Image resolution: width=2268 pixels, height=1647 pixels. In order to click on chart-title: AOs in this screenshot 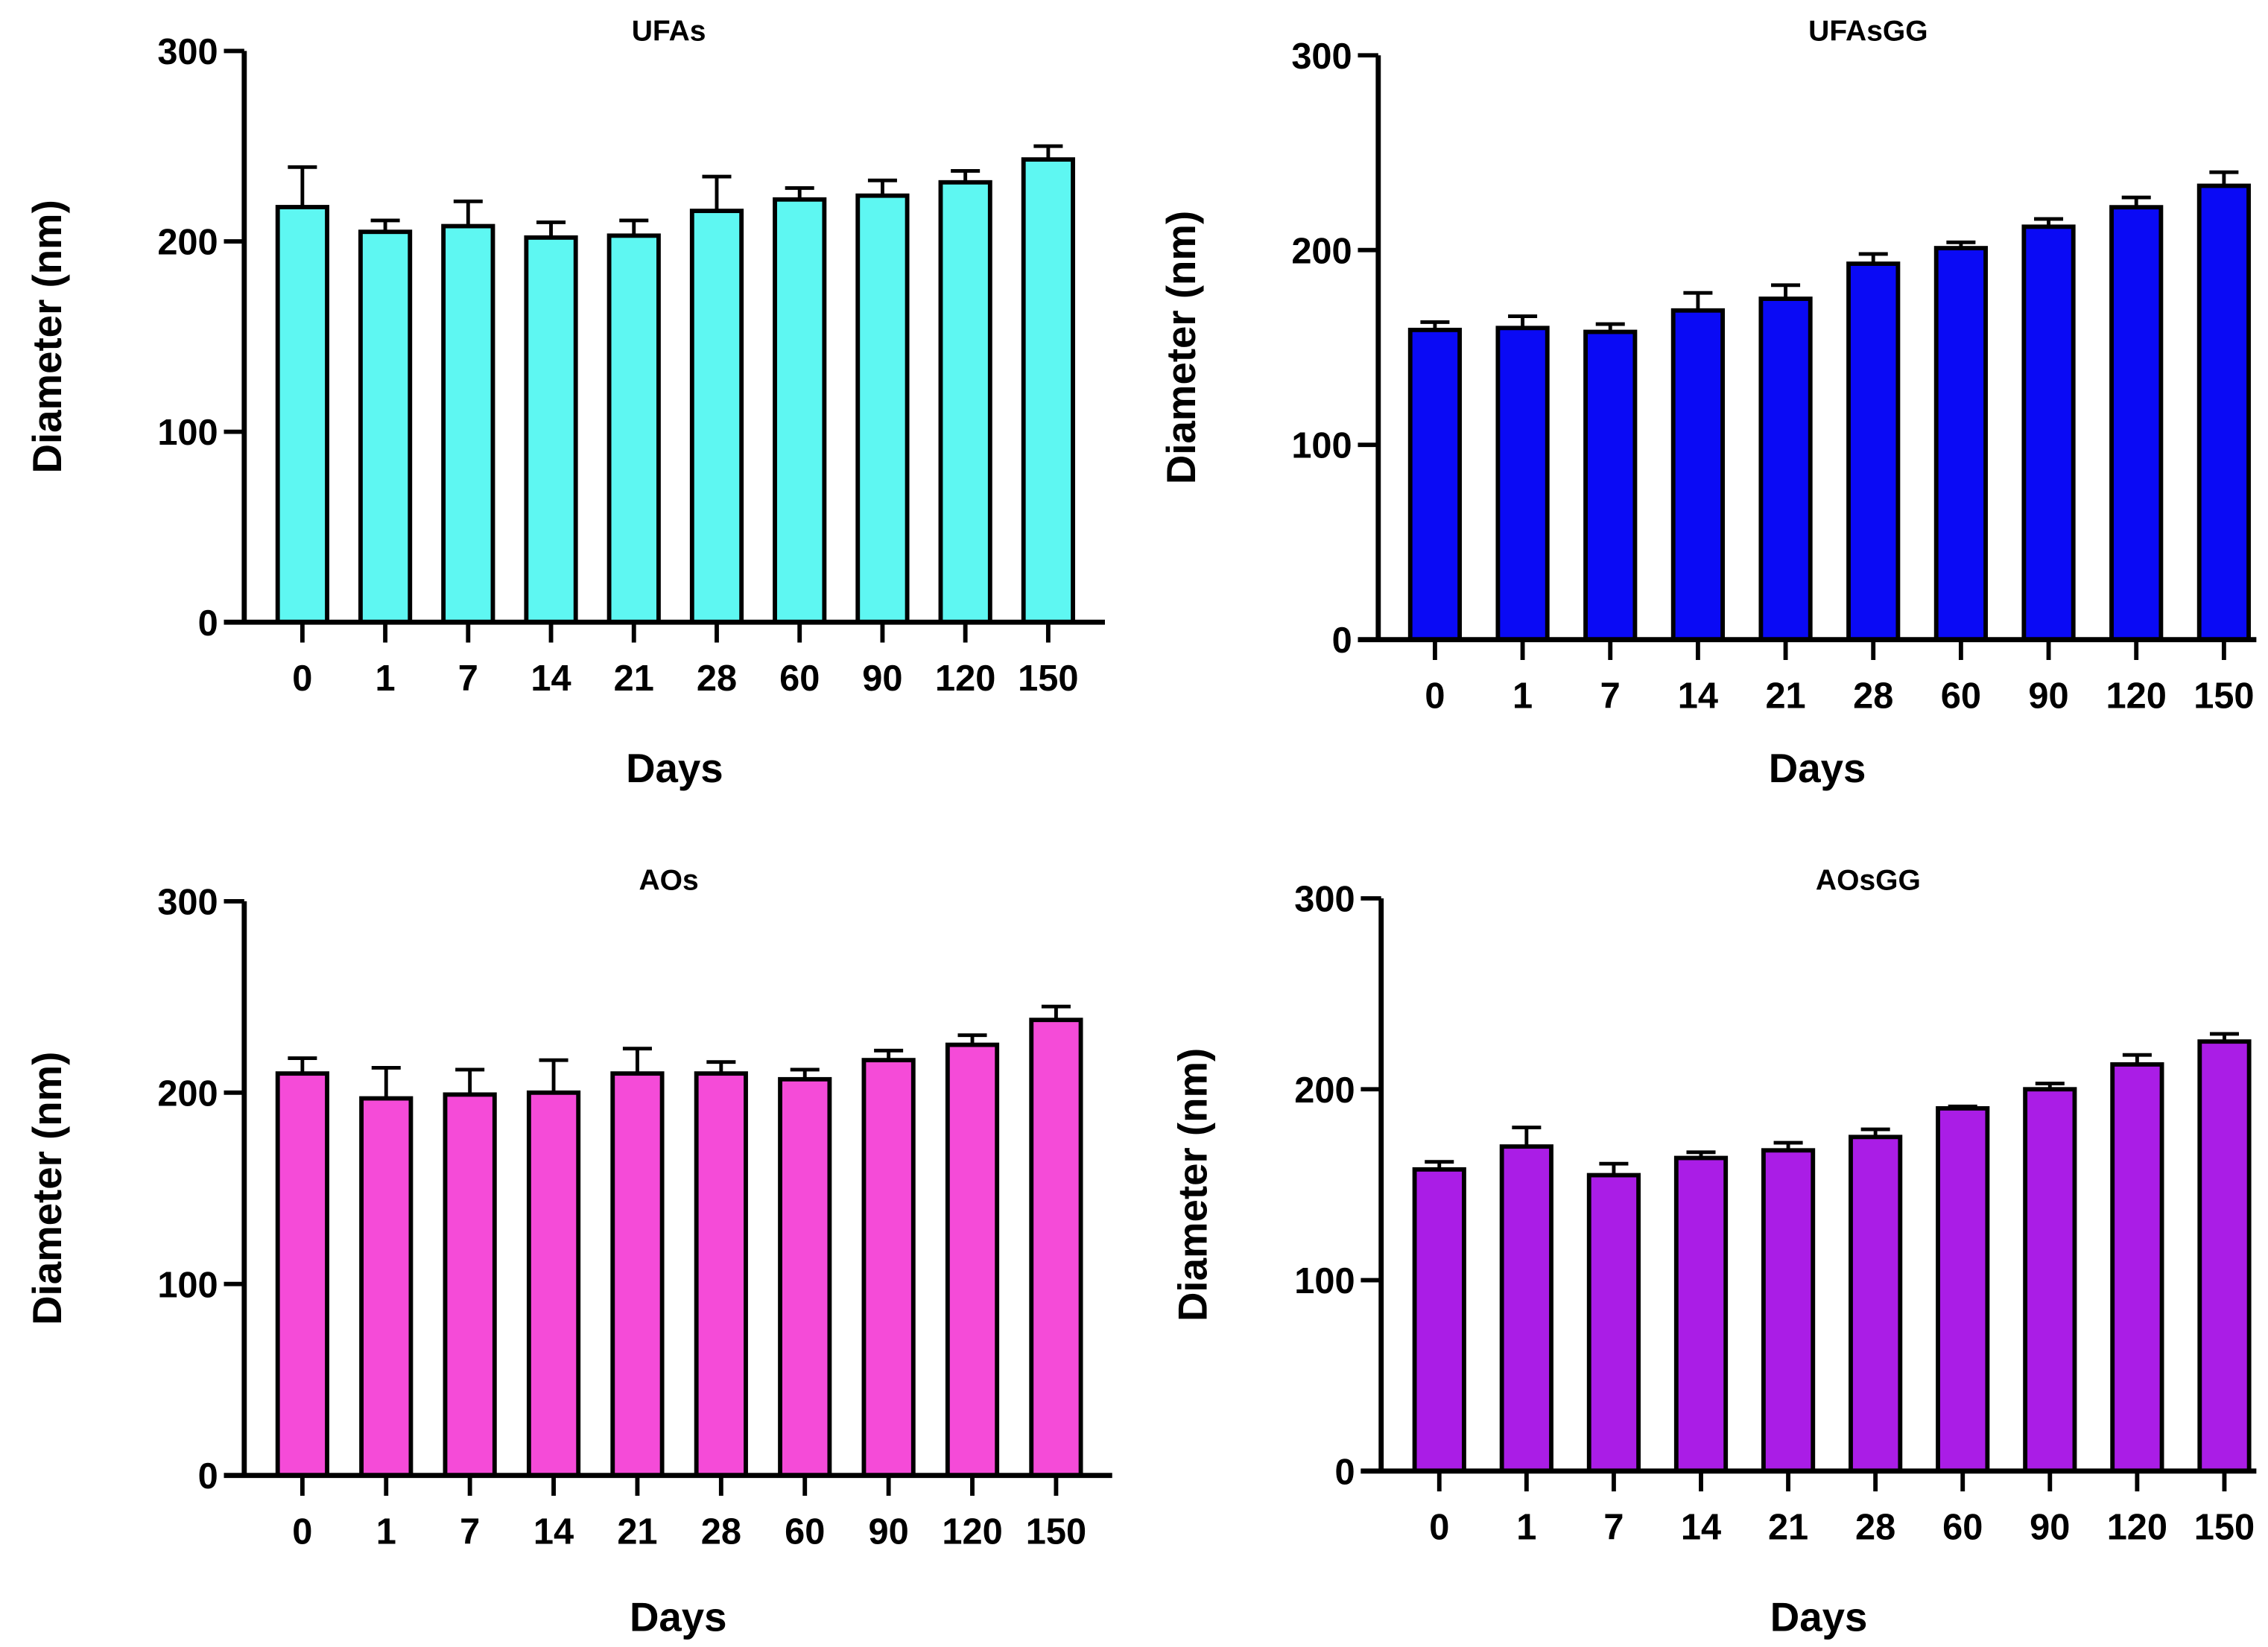, I will do `click(668, 880)`.